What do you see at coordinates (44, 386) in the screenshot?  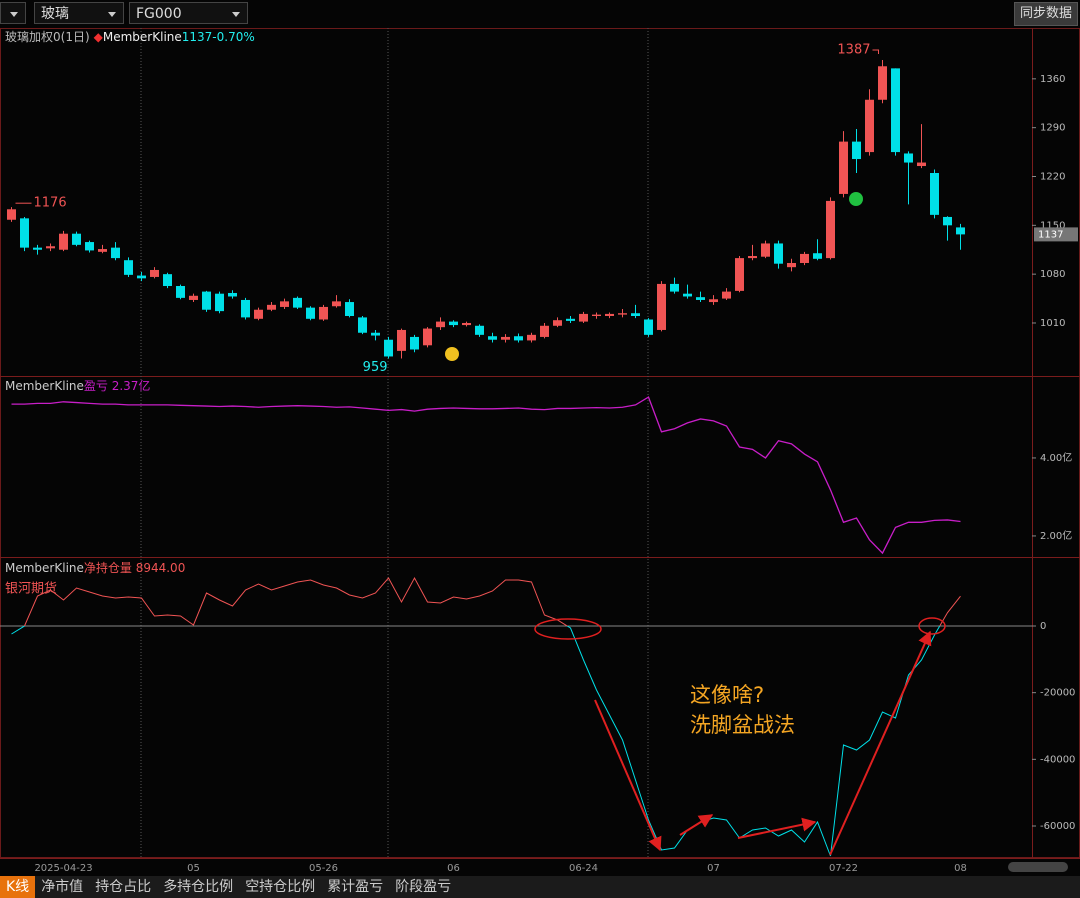 I see `legend-source: MemberKline` at bounding box center [44, 386].